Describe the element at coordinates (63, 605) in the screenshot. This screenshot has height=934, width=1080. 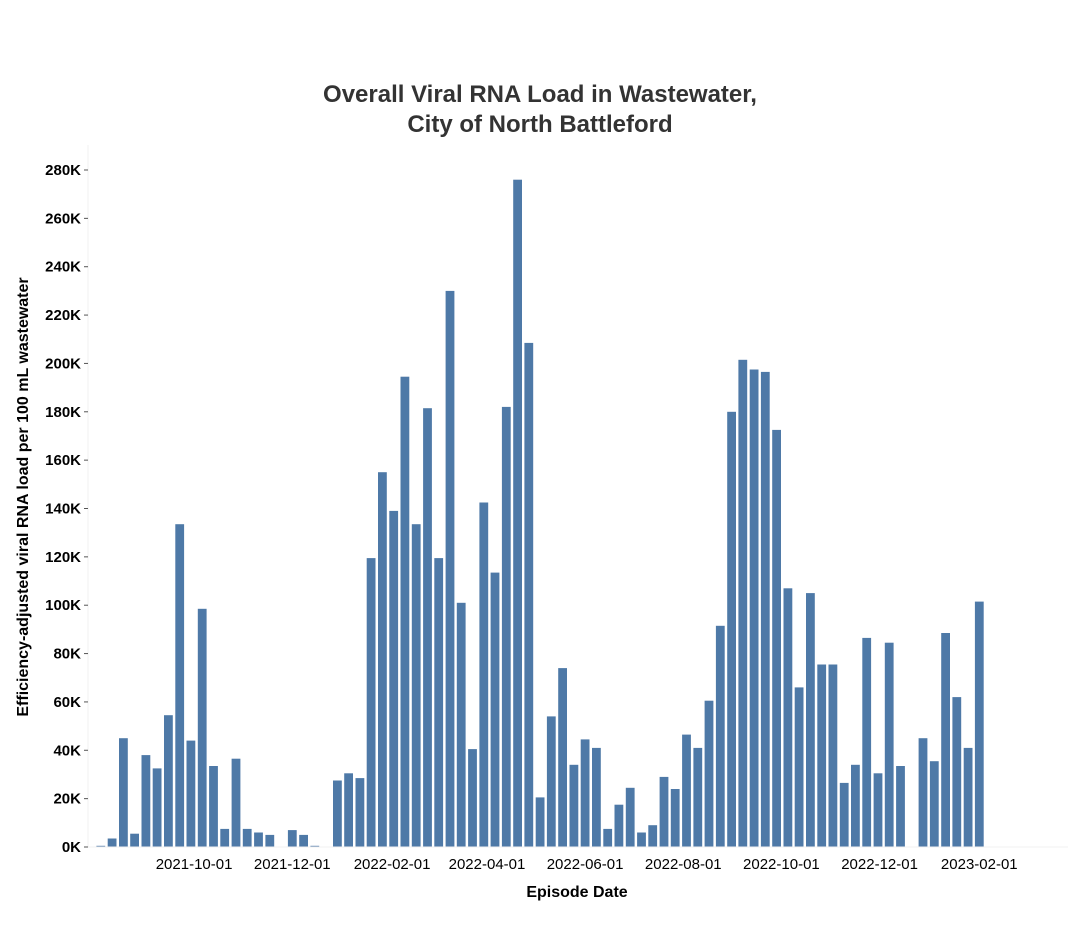
I see `y-tick-label: 100K` at that location.